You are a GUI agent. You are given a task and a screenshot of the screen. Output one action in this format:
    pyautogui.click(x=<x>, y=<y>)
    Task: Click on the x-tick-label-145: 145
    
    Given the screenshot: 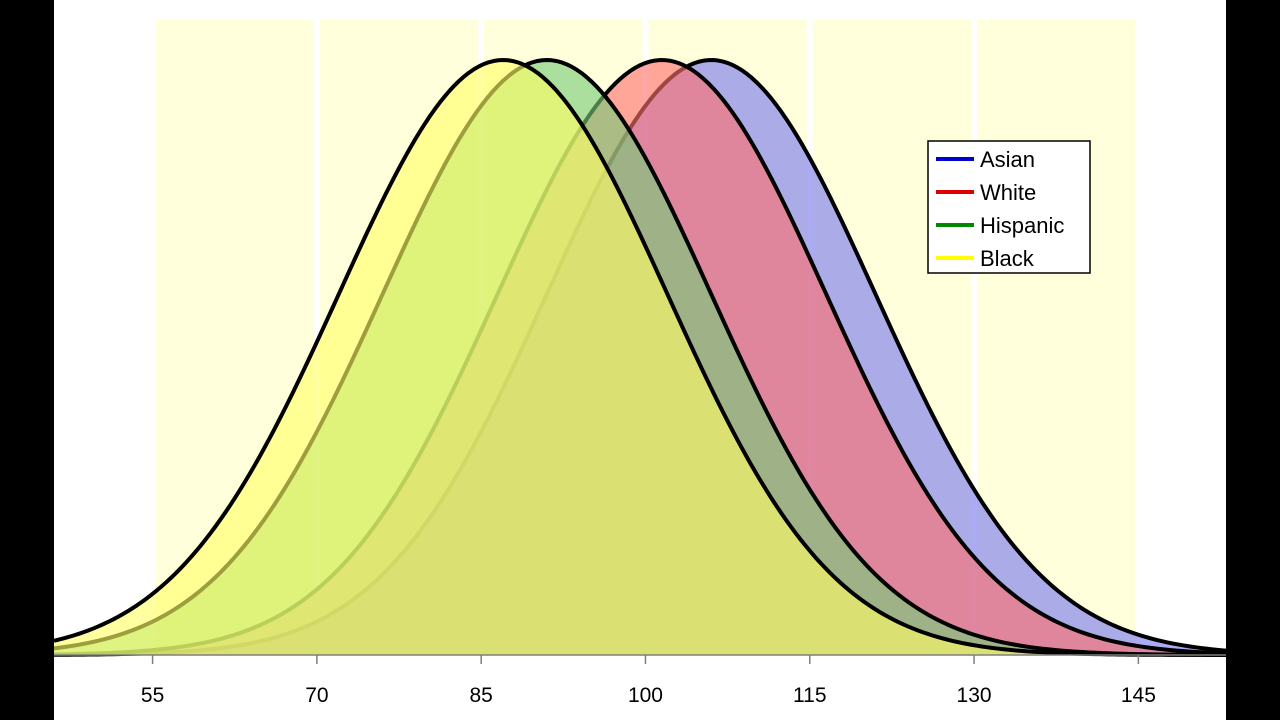 What is the action you would take?
    pyautogui.click(x=1138, y=695)
    